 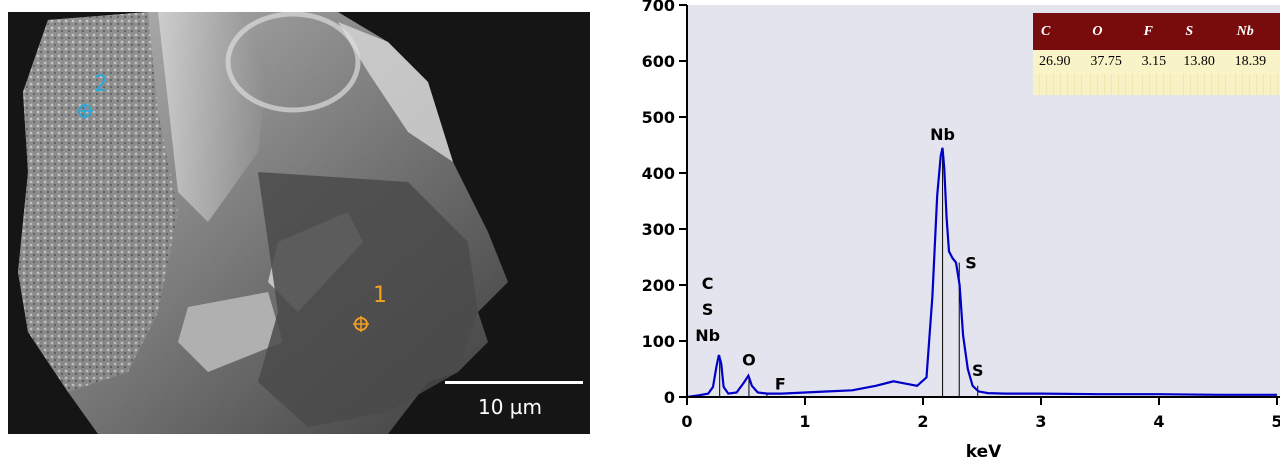 What do you see at coordinates (380, 295) in the screenshot?
I see `point-label-1: 1` at bounding box center [380, 295].